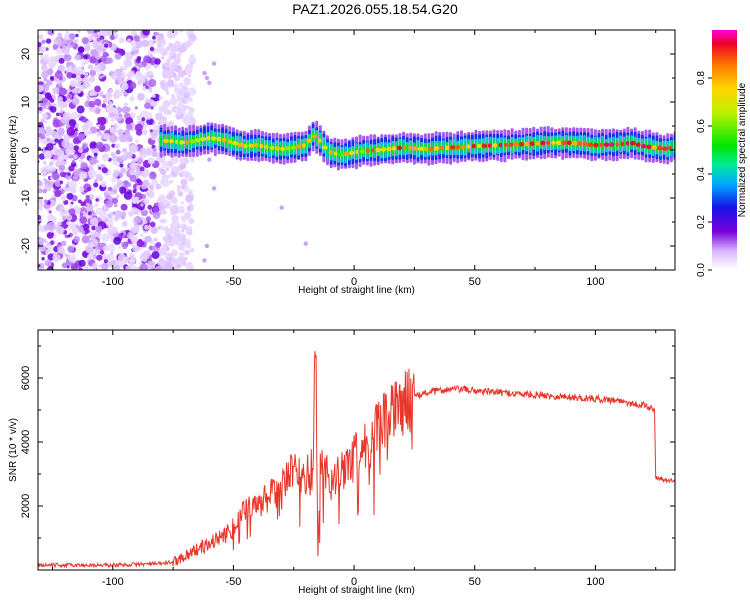 The height and width of the screenshot is (600, 750). I want to click on heatmap-band-cell, so click(646, 146).